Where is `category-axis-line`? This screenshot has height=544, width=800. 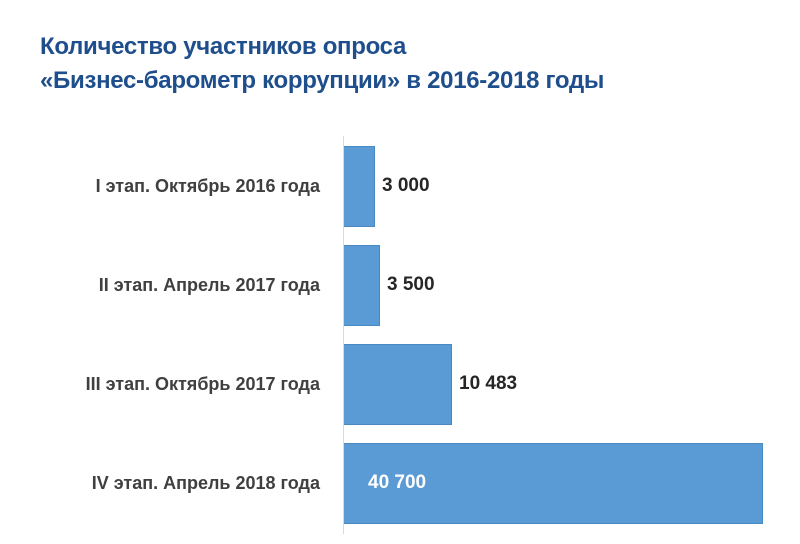 category-axis-line is located at coordinates (343, 335).